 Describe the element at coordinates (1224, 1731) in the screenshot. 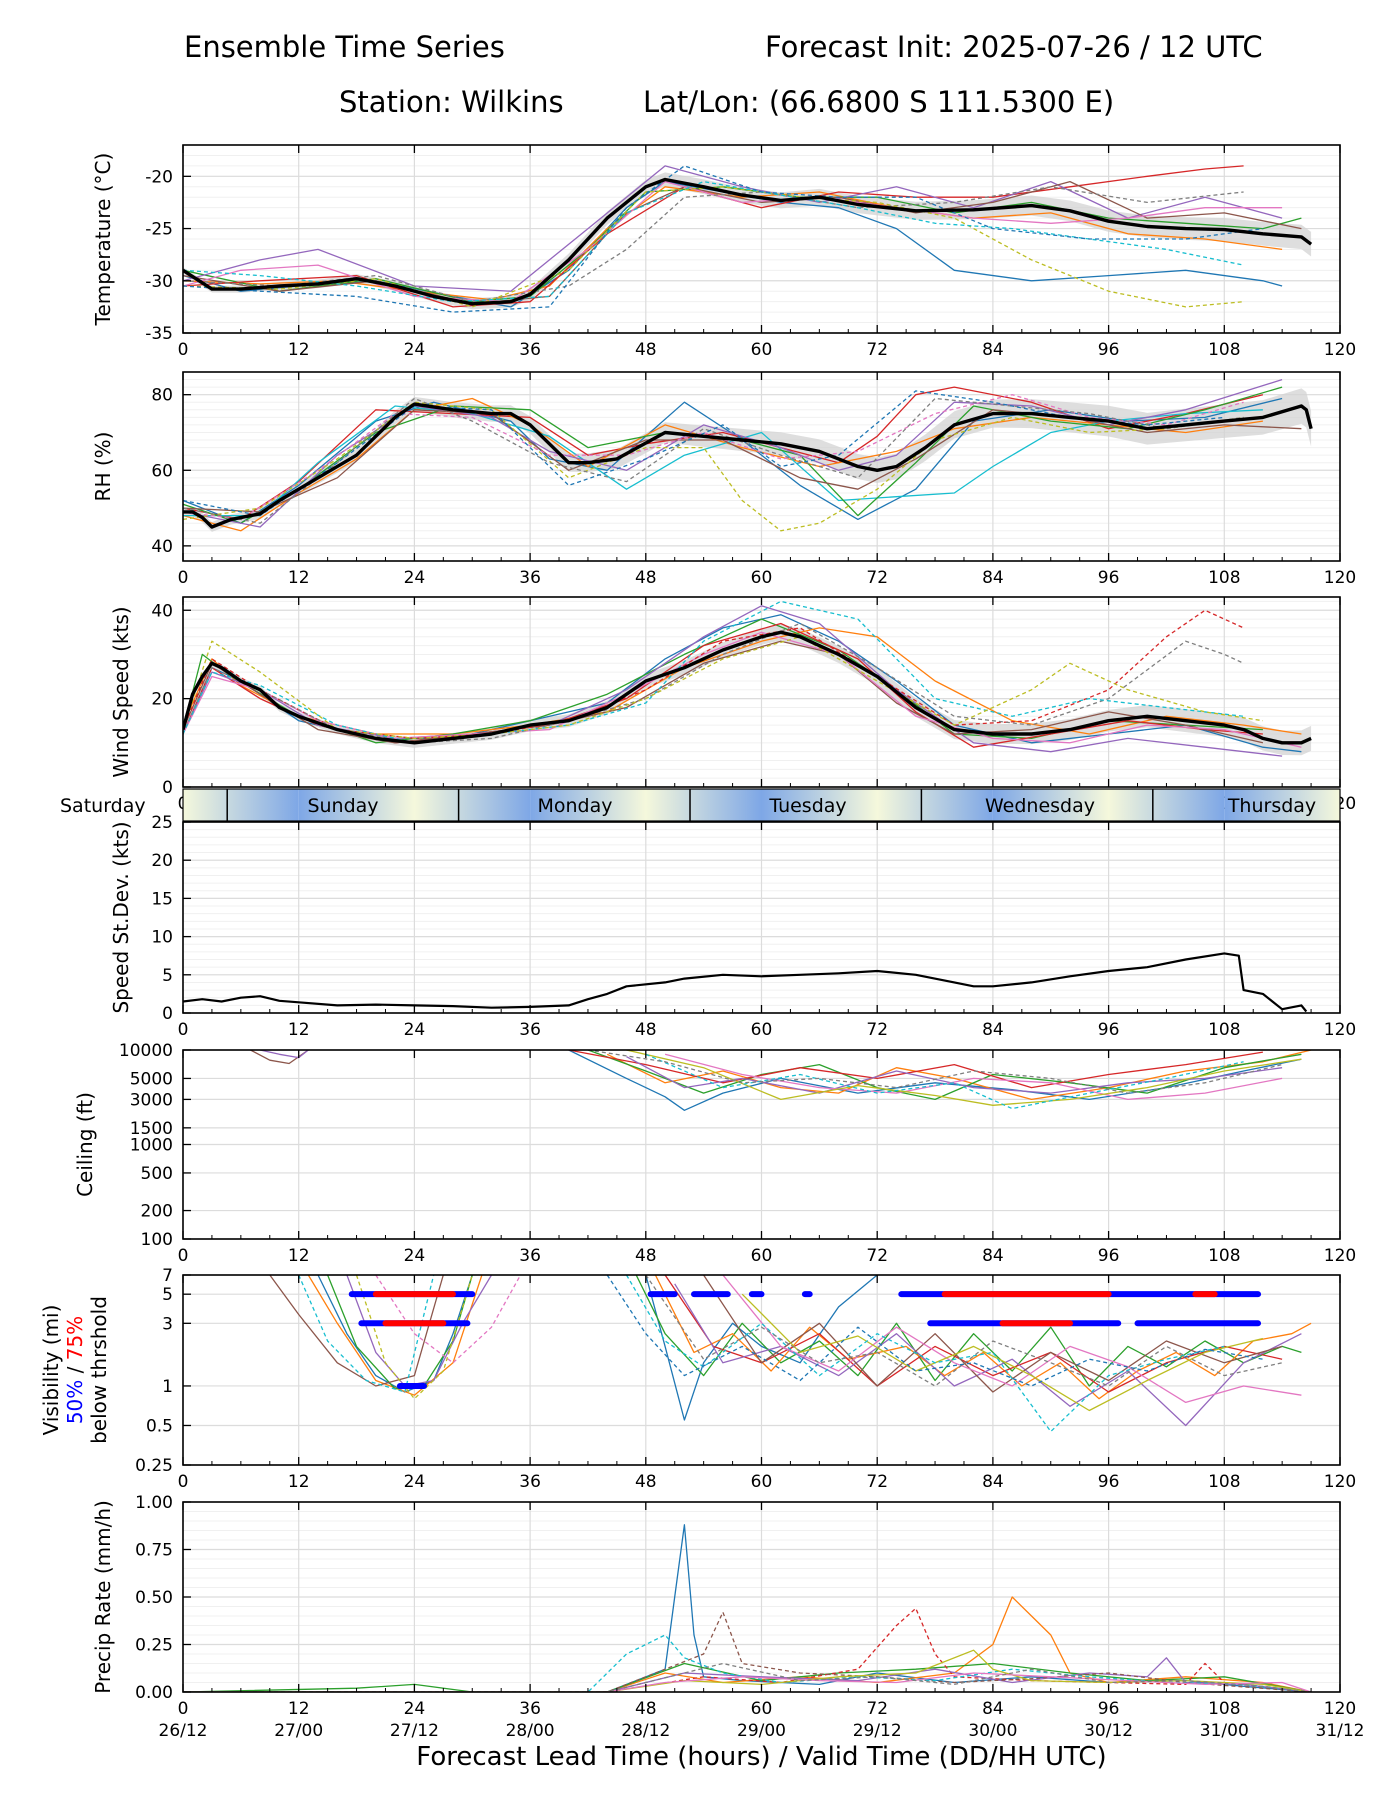

I see `x-date-label: 31/00` at that location.